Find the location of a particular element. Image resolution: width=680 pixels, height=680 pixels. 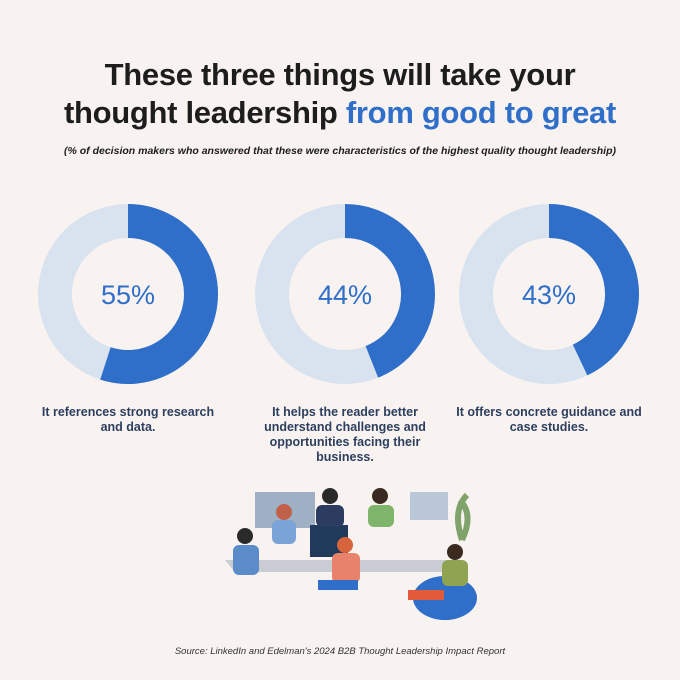

value-label: 43% is located at coordinates (549, 295).